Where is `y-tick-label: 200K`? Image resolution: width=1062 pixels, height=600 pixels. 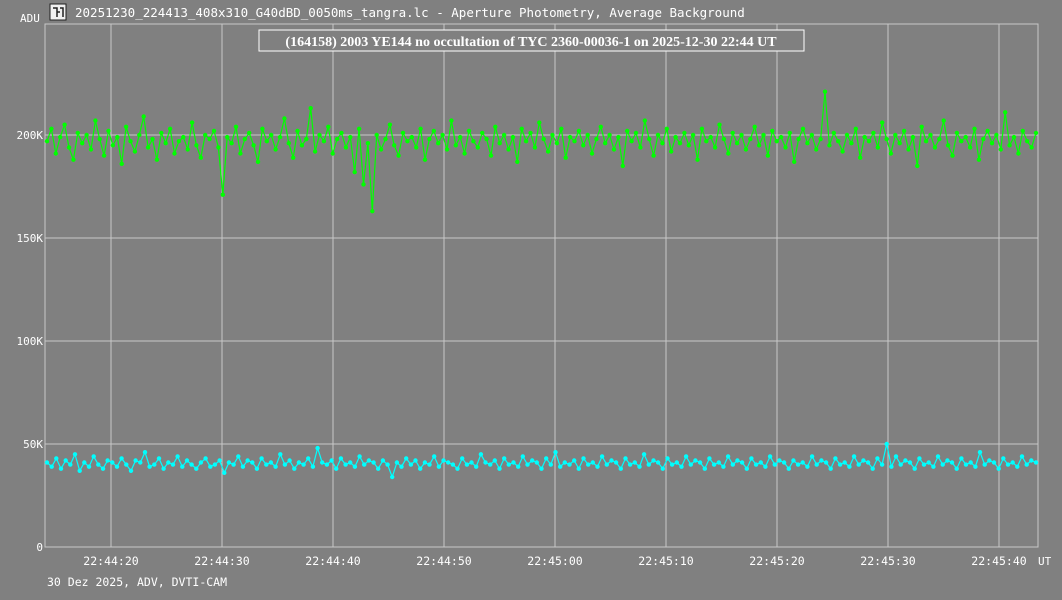
y-tick-label: 200K is located at coordinates (30, 135).